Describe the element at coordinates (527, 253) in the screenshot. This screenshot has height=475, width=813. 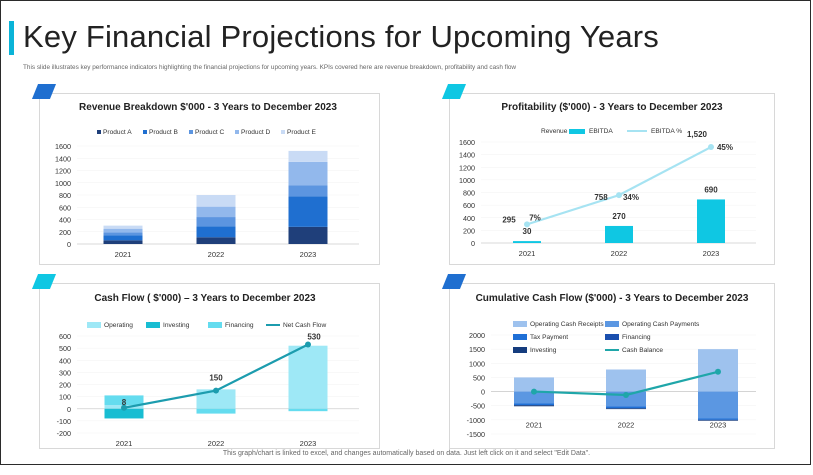
I see `profitability-xtick-label: 2021` at that location.